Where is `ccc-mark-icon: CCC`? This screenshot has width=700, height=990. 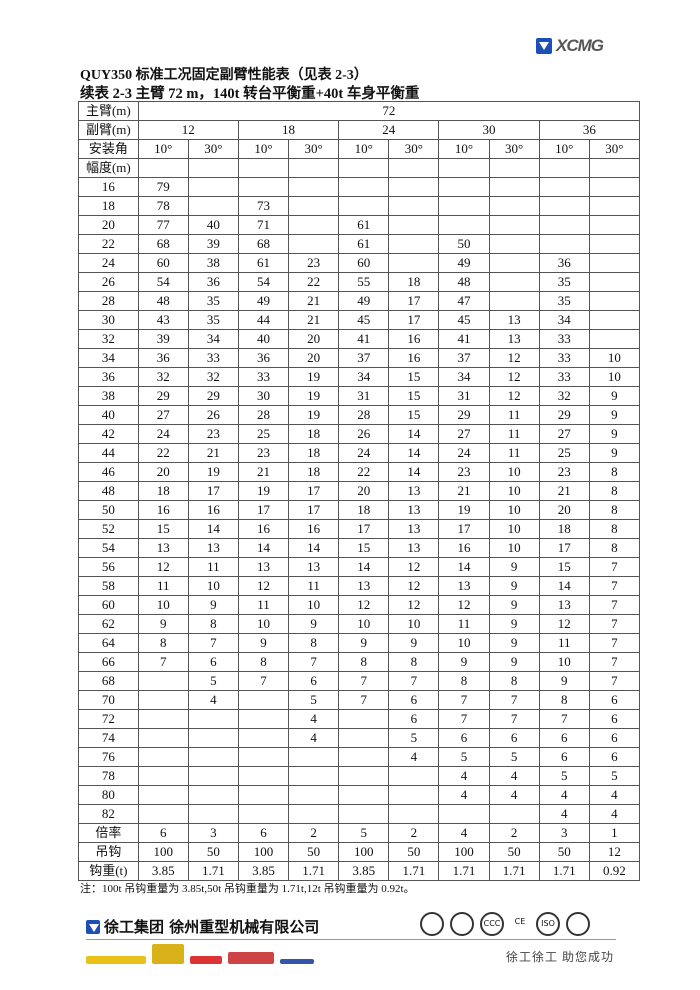
ccc-mark-icon: CCC is located at coordinates (492, 924).